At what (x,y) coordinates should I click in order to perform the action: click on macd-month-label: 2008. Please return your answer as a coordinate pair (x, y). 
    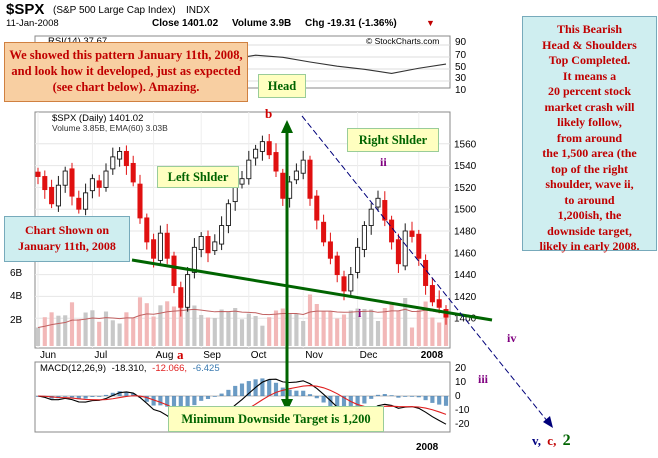
    Looking at the image, I should click on (427, 447).